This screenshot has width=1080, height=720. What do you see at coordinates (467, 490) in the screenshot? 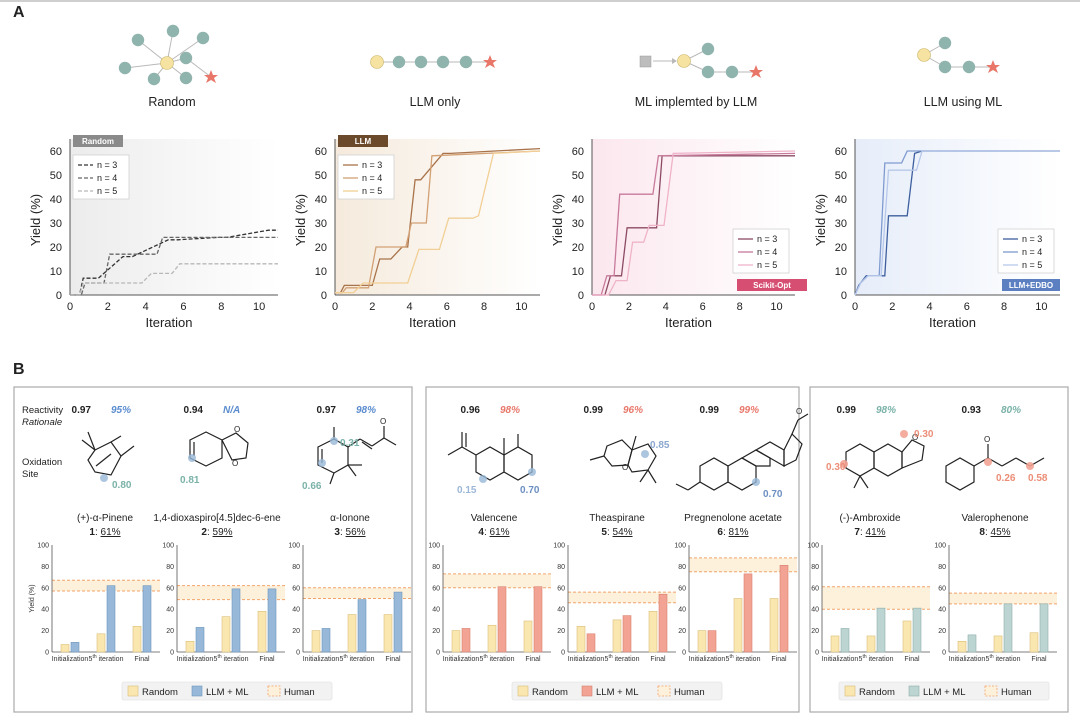
I see `site-label: 0.15` at bounding box center [467, 490].